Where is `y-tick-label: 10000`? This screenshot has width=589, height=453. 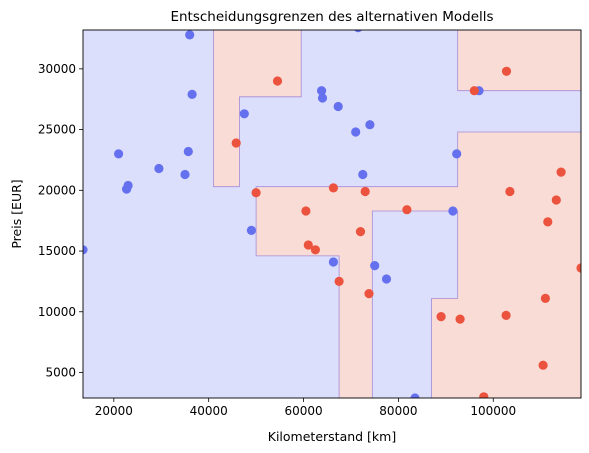
y-tick-label: 10000 is located at coordinates (57, 312).